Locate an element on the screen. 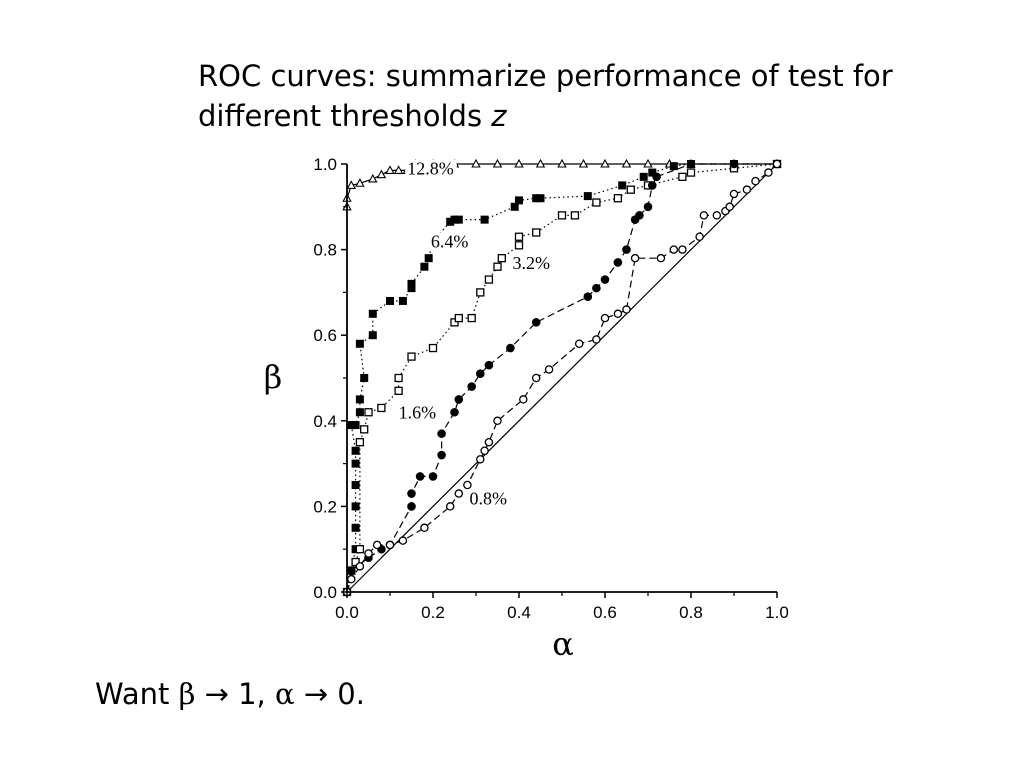 Image resolution: width=1024 pixels, height=768 pixels. y-tick-label: 0.2 is located at coordinates (325, 506).